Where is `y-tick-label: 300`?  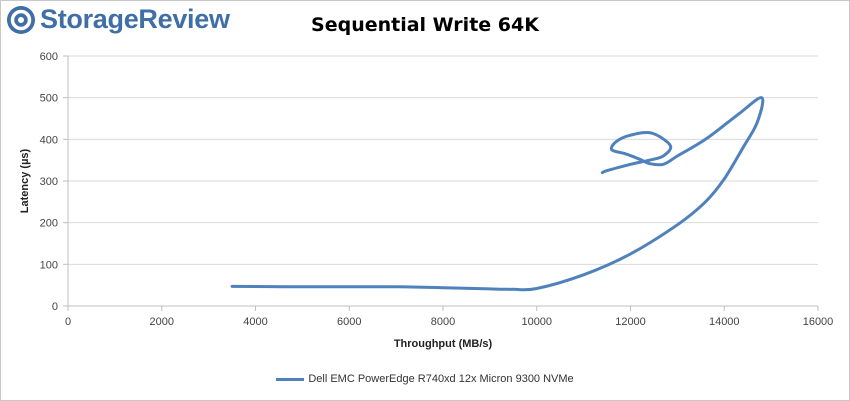
y-tick-label: 300 is located at coordinates (49, 182).